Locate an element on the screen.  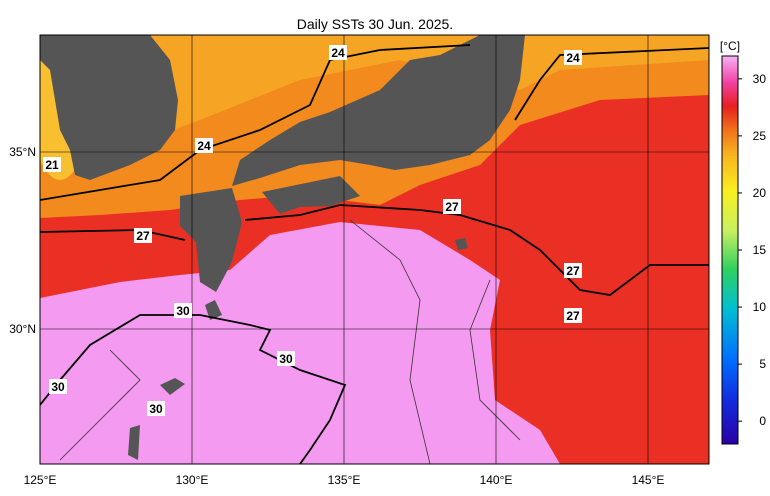
x-label: 130°E is located at coordinates (192, 480).